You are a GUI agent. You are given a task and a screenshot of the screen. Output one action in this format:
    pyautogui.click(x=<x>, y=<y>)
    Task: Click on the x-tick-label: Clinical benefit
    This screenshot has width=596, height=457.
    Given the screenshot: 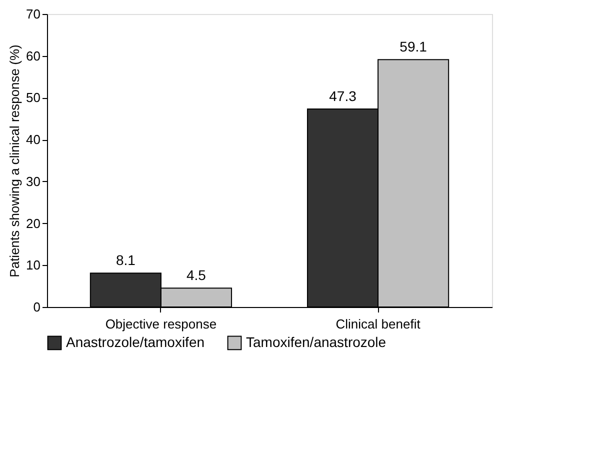 What is the action you would take?
    pyautogui.click(x=378, y=324)
    